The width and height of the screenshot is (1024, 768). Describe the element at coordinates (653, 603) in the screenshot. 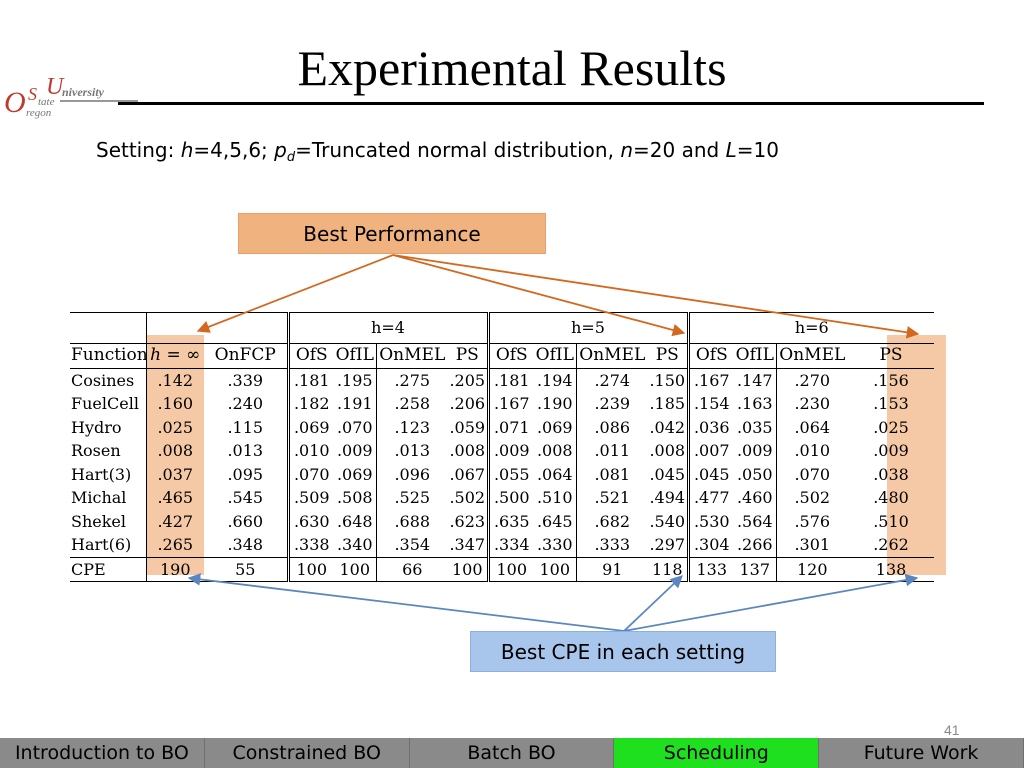

I see `arrow-to-cpe-ps-h5` at that location.